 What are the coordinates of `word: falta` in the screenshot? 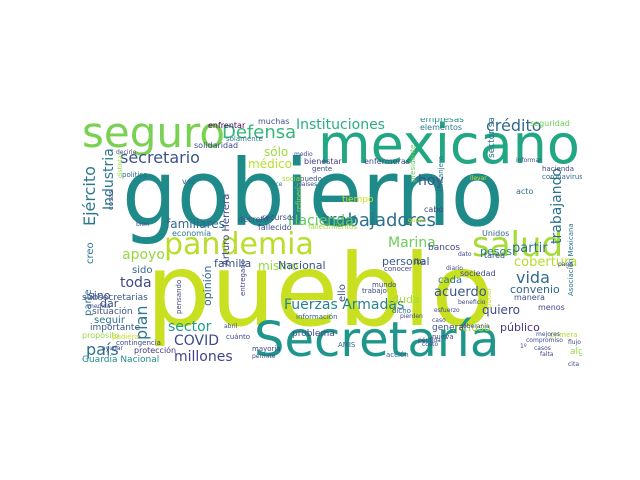 It's located at (547, 354).